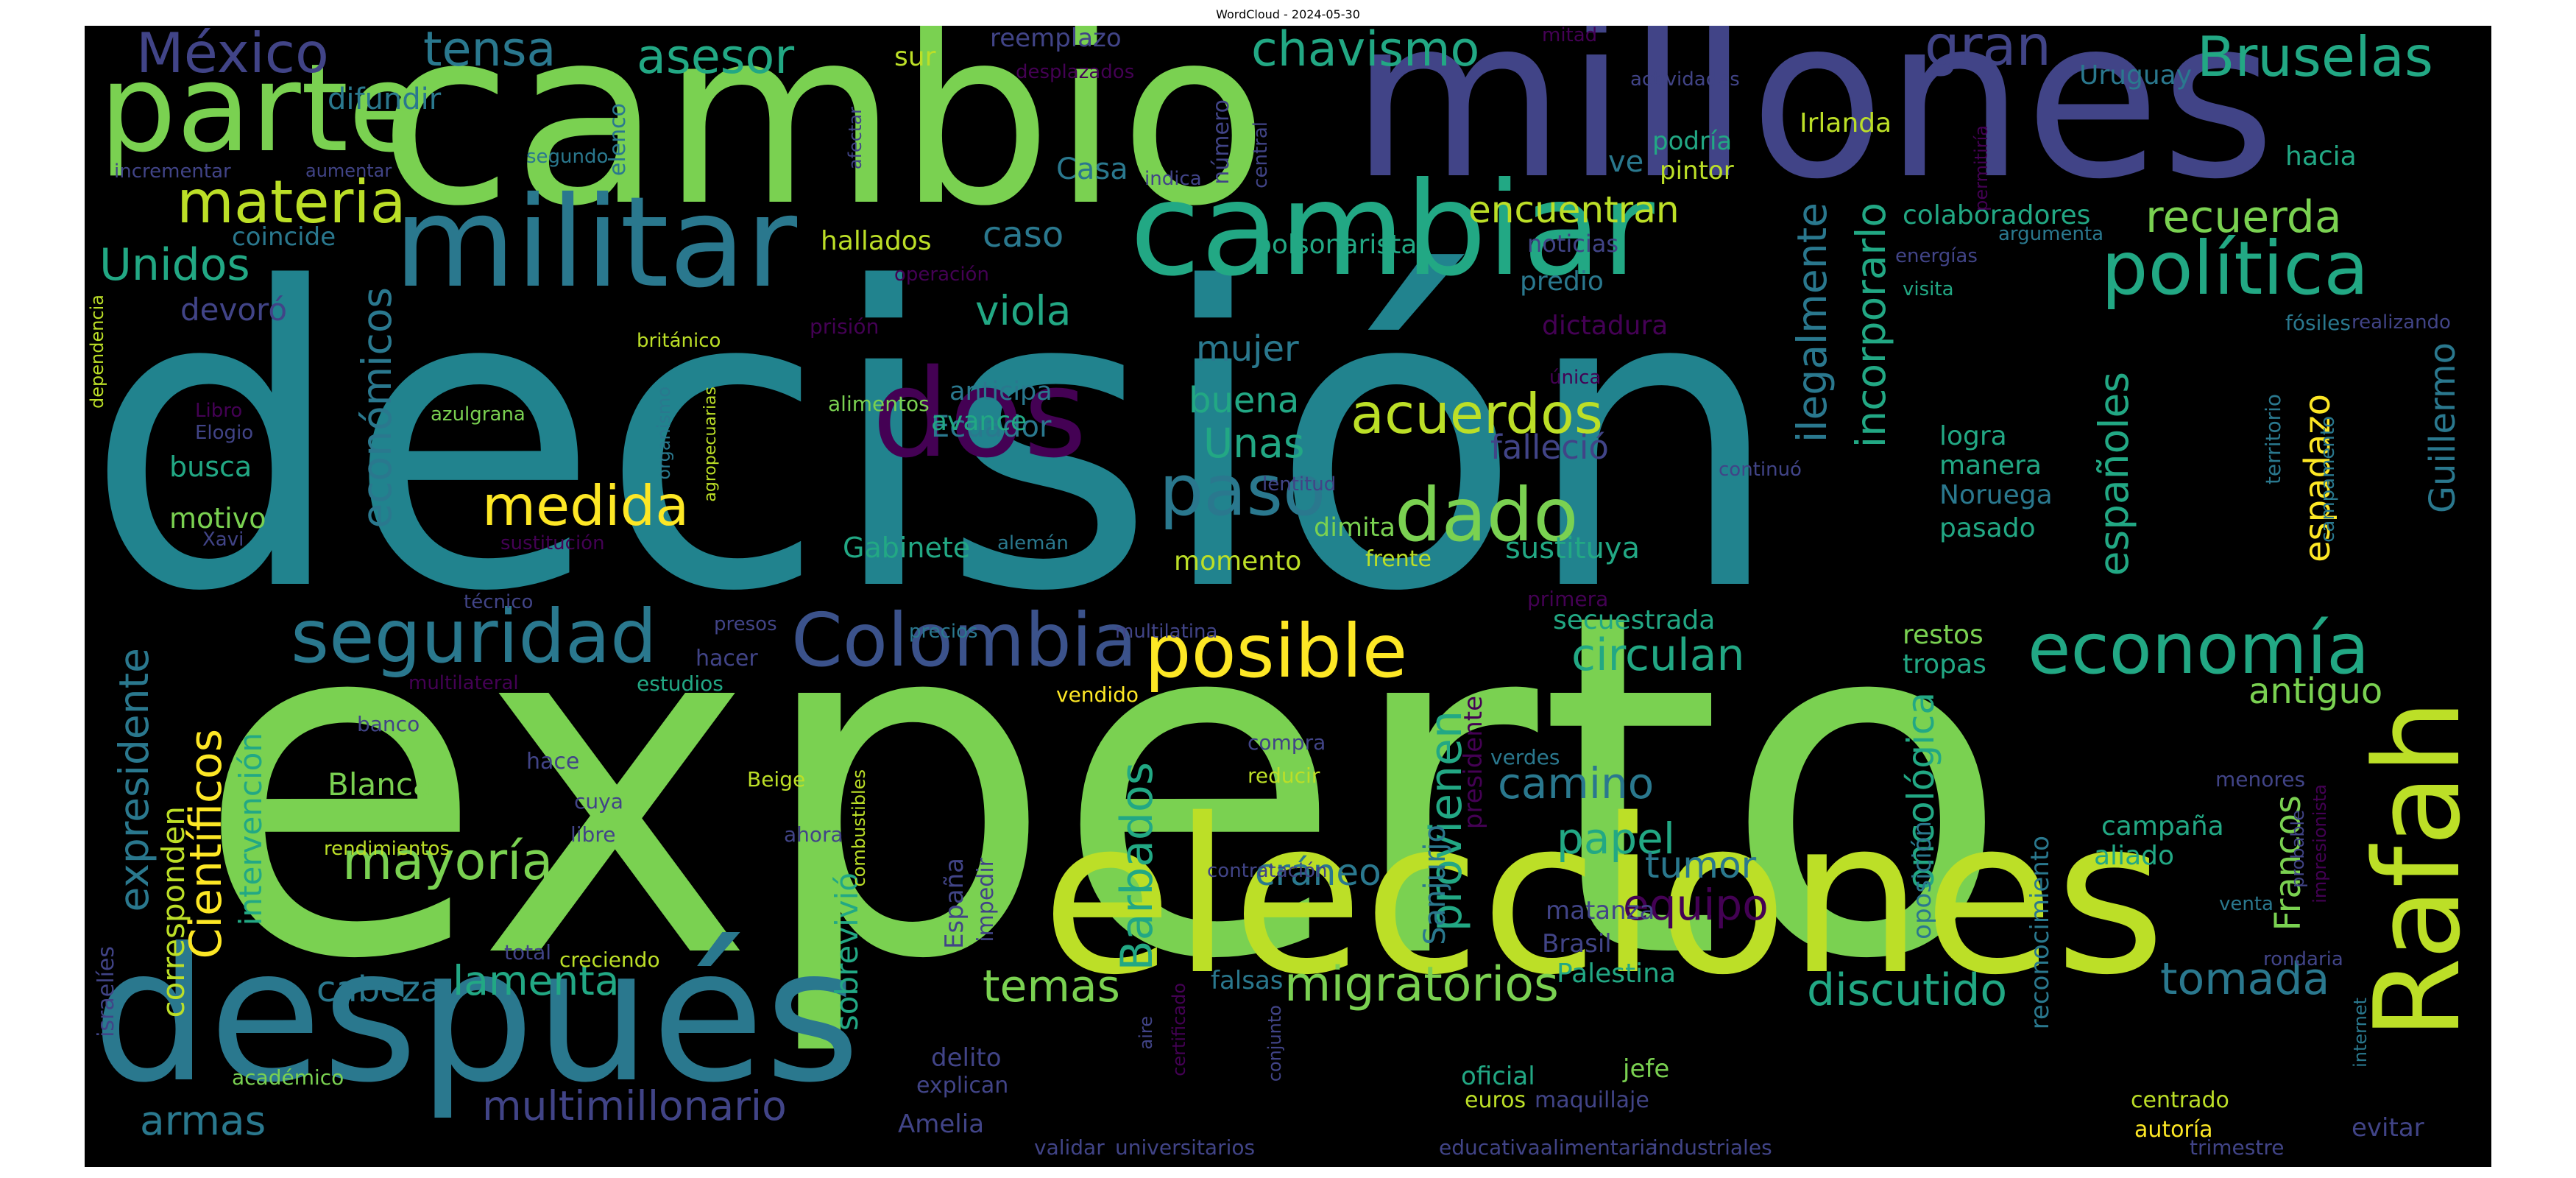 Image resolution: width=2576 pixels, height=1178 pixels. What do you see at coordinates (1354, 528) in the screenshot?
I see `word-dimita: dimita` at bounding box center [1354, 528].